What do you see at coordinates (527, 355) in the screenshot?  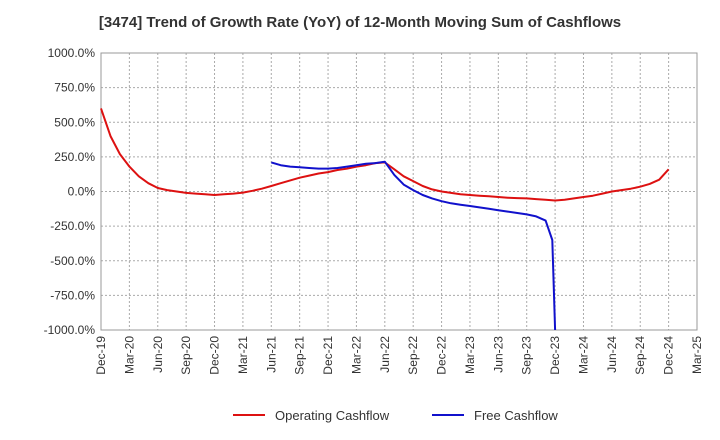 I see `x-tick-label: Sep-23` at bounding box center [527, 355].